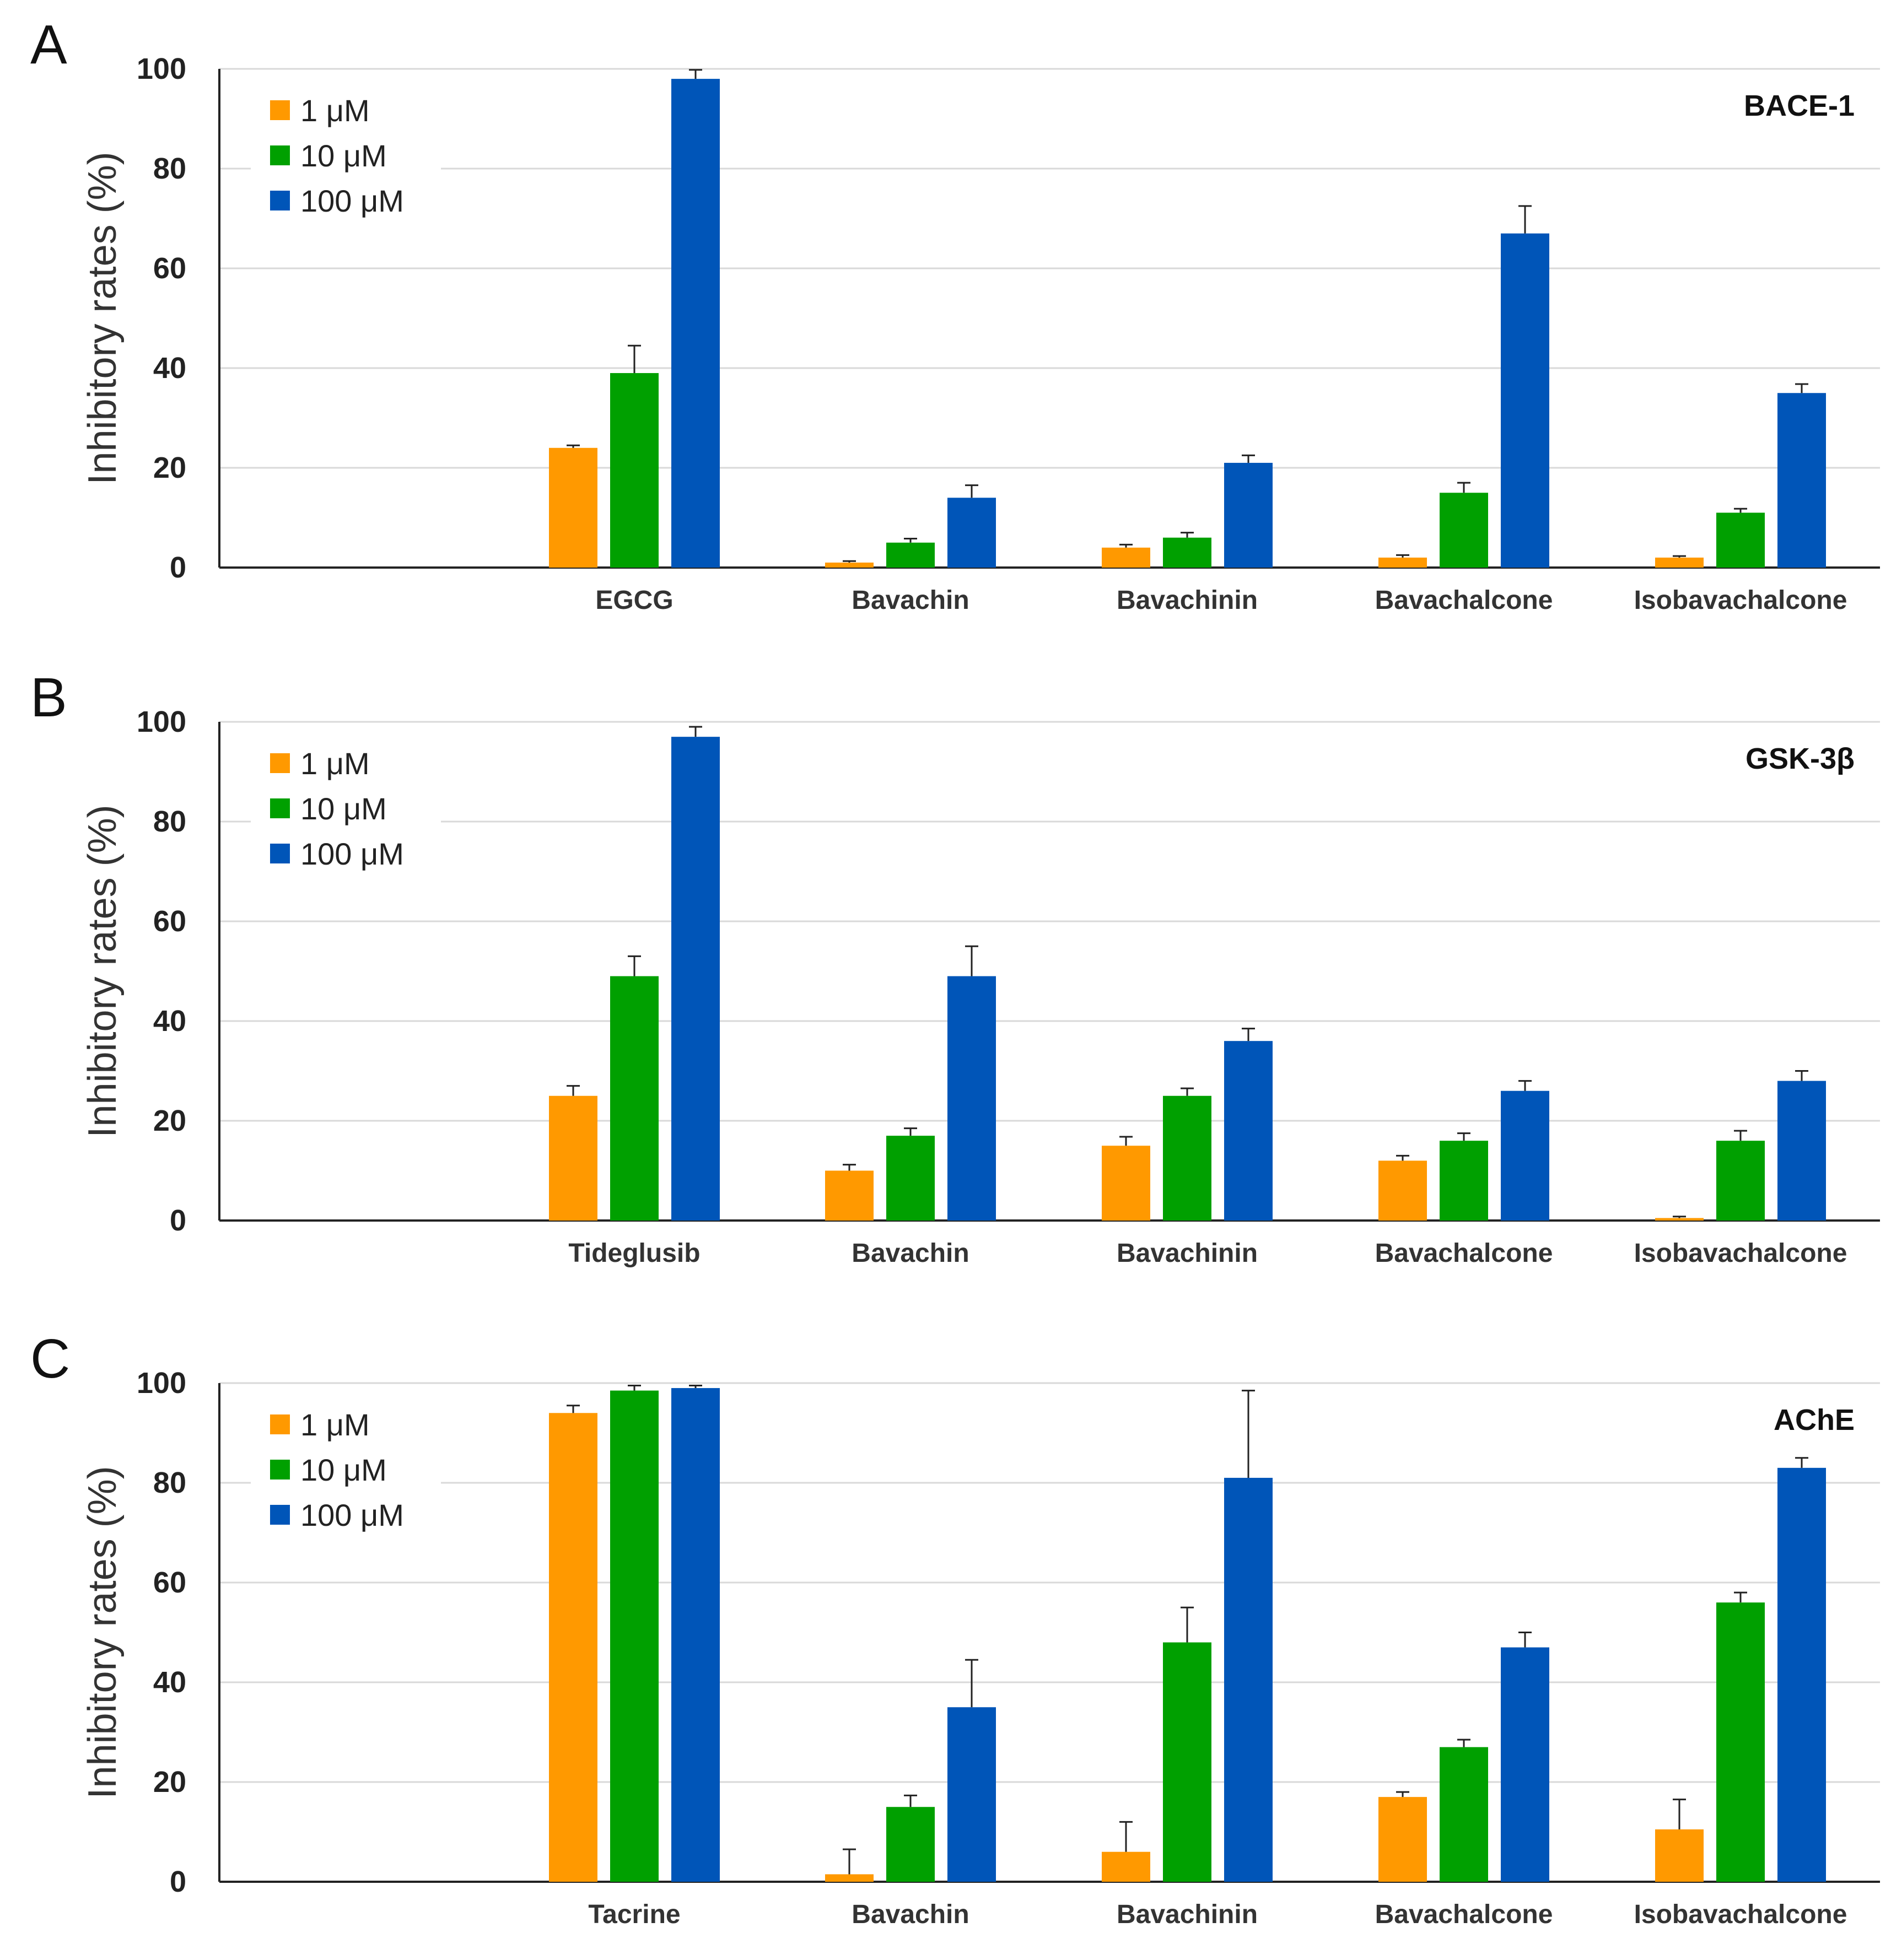 The image size is (1891, 1960). Describe the element at coordinates (50, 1359) in the screenshot. I see `panel-letter: C` at that location.